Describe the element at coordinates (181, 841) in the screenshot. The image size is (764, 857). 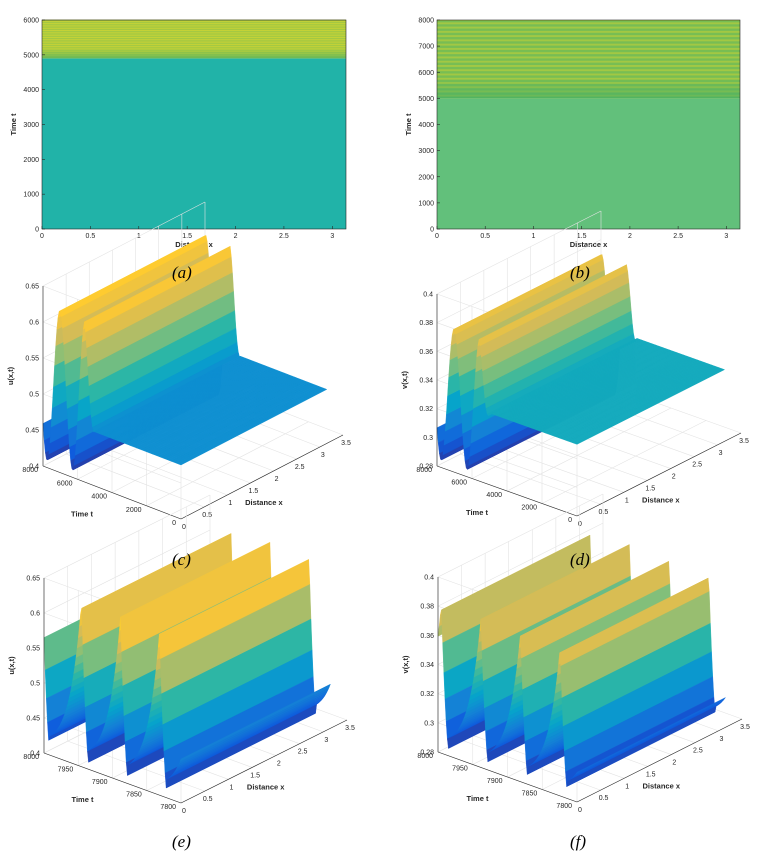
I see `caption-e: (e)` at that location.